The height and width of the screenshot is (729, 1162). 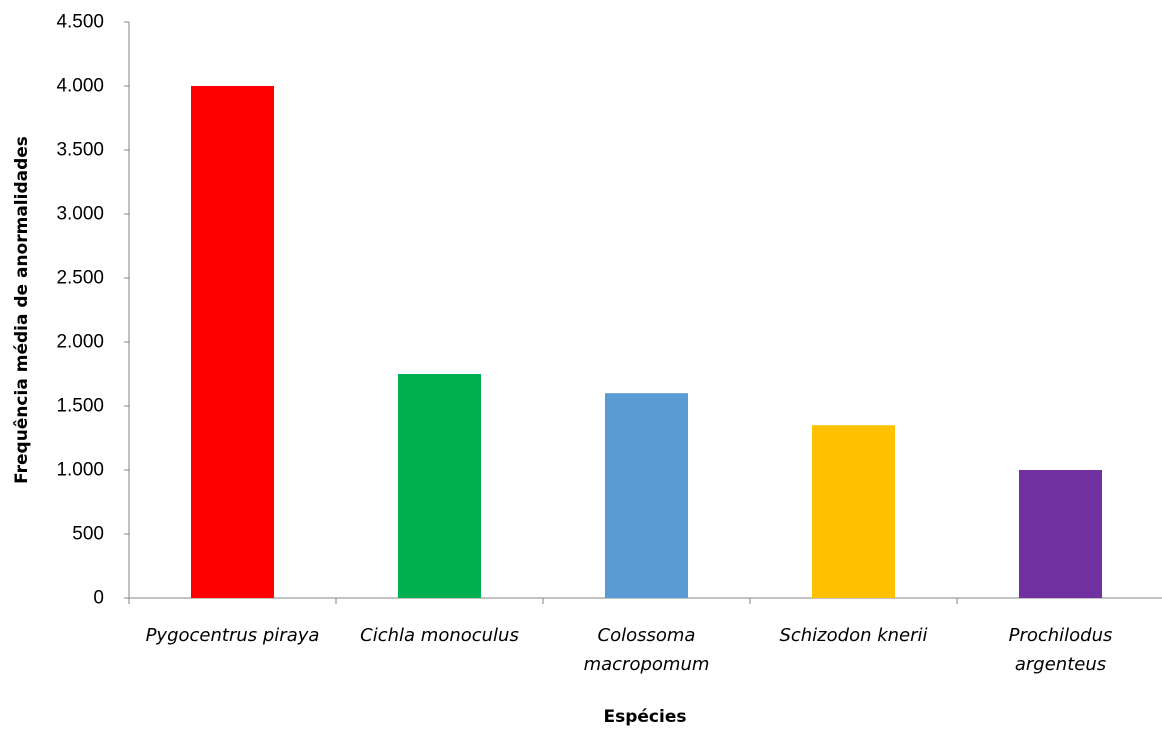 What do you see at coordinates (1060, 664) in the screenshot?
I see `x-tick-label-line: argenteus` at bounding box center [1060, 664].